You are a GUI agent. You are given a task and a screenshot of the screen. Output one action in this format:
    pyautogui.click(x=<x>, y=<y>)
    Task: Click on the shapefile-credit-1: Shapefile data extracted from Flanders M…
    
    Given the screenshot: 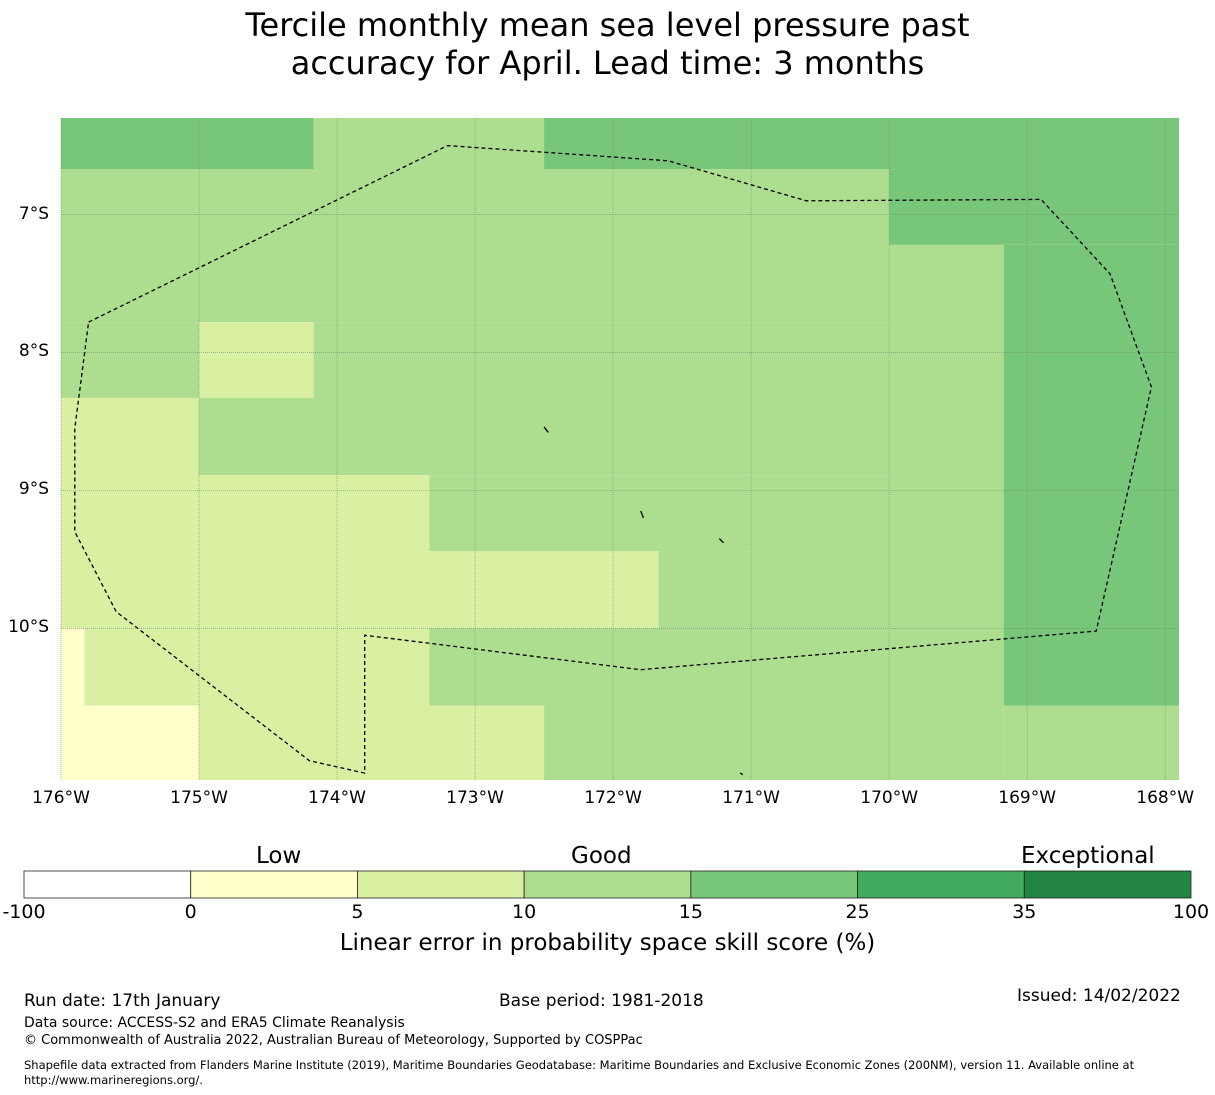 What is the action you would take?
    pyautogui.click(x=579, y=1065)
    